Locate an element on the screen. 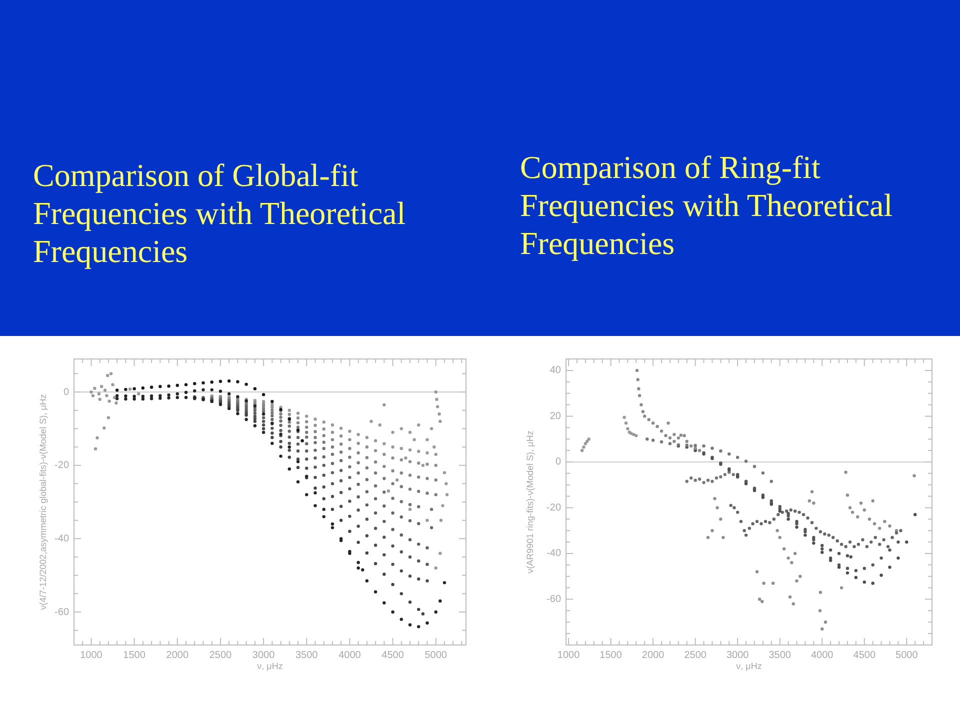  chart-title: Comparison of Ring-fit Frequencies with Theoretical Frequencies is located at coordinates (707, 205).